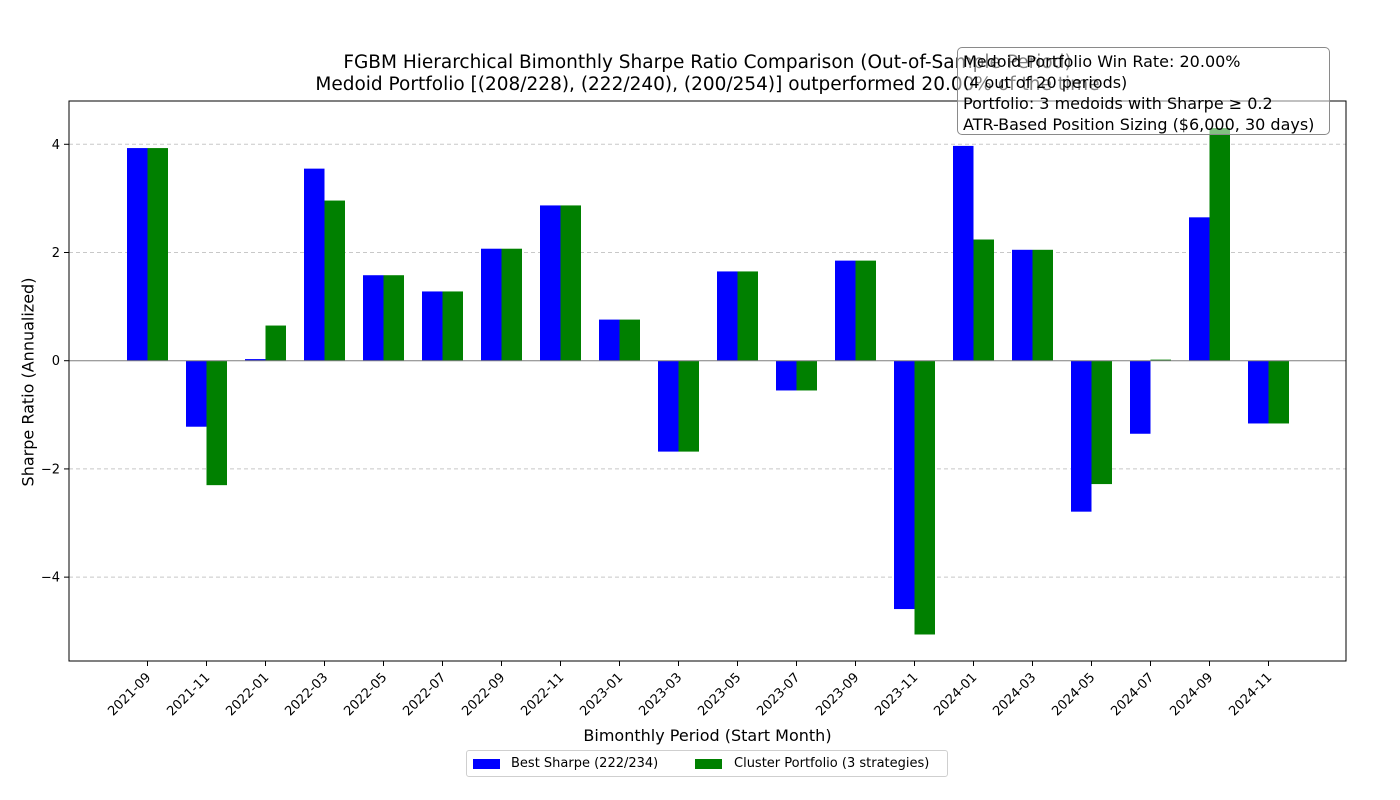 Image resolution: width=1400 pixels, height=800 pixels. What do you see at coordinates (486, 764) in the screenshot?
I see `legend-swatch-best-sharpe` at bounding box center [486, 764].